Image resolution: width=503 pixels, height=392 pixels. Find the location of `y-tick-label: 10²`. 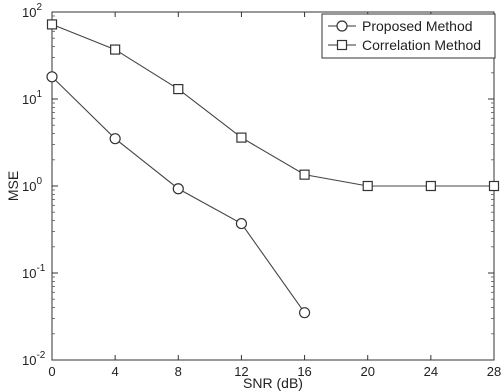

y-tick-label: 10² is located at coordinates (32, 11).